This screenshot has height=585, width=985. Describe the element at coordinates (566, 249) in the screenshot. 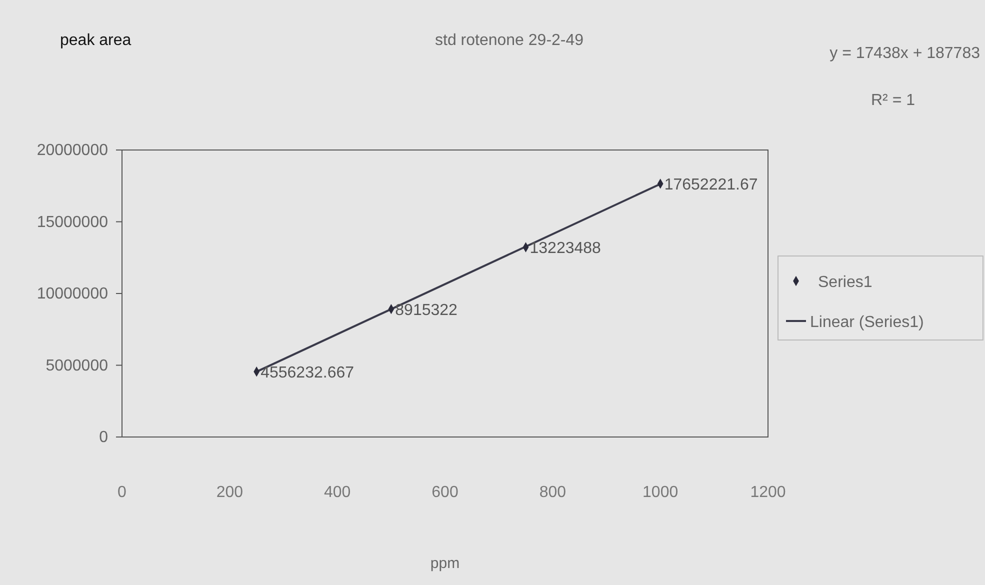

I see `data-label: 13223488` at that location.